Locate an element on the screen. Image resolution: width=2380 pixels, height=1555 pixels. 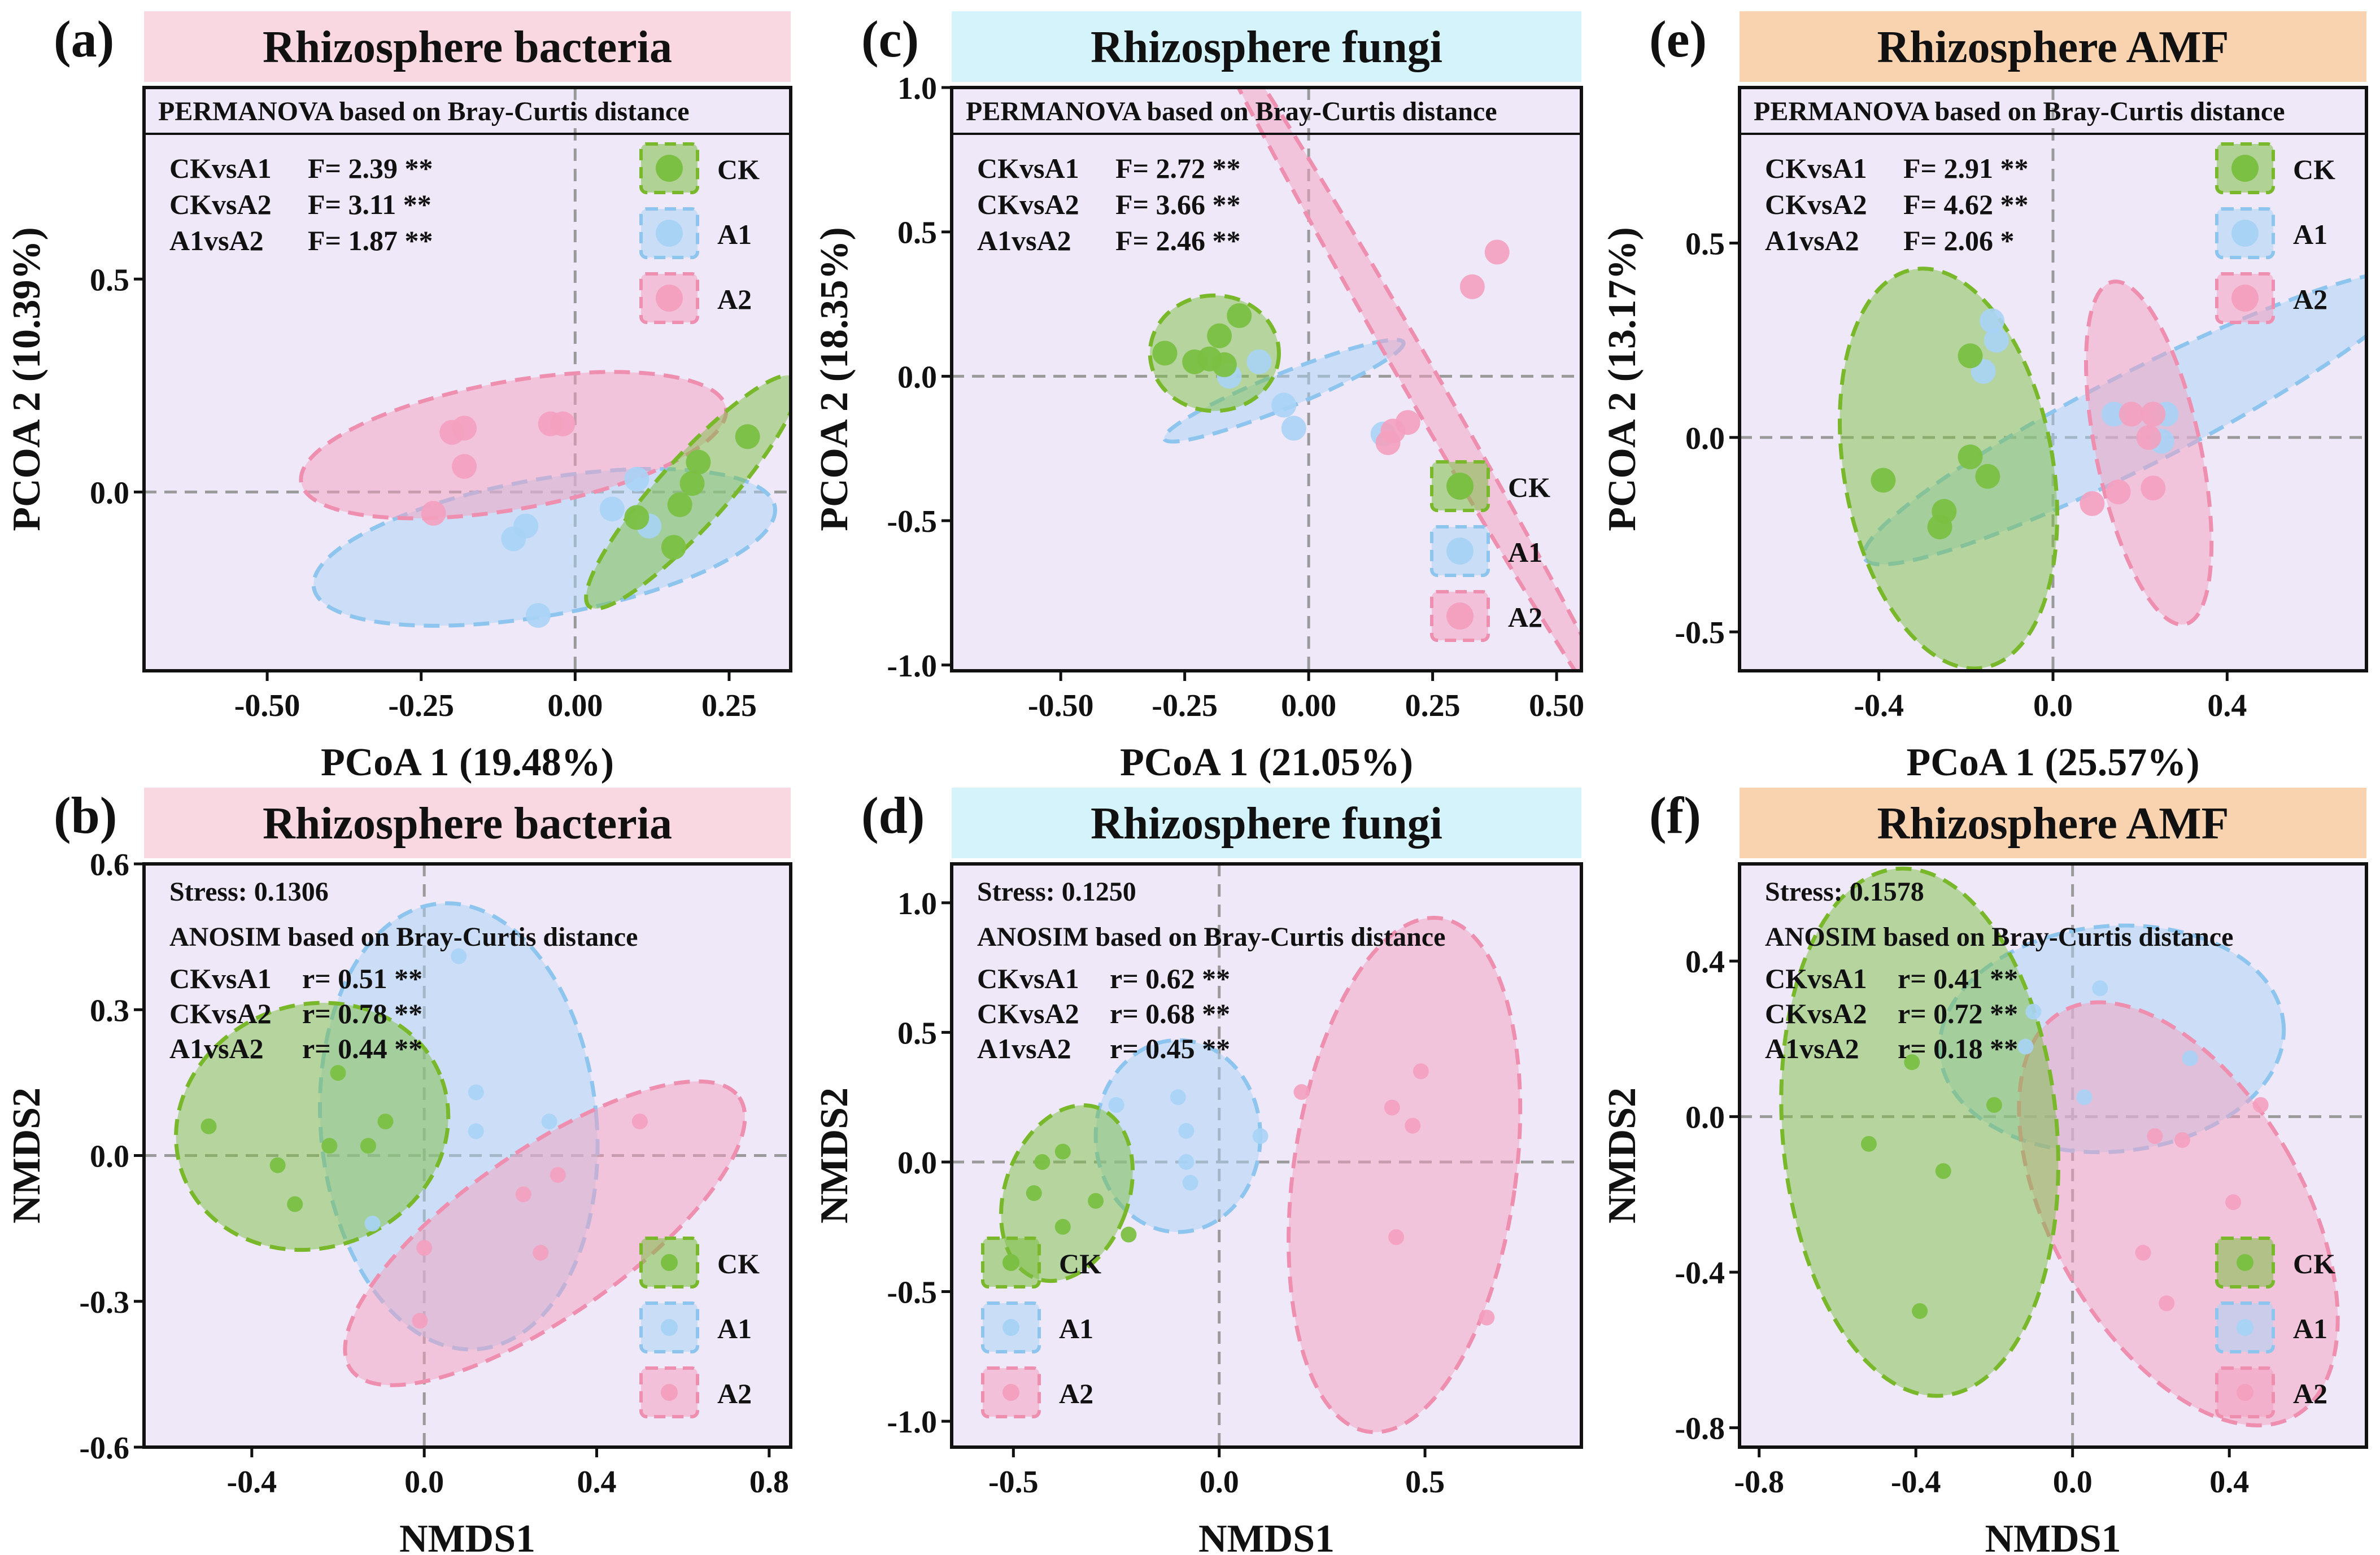
stat-value: F= 2.91 ** is located at coordinates (1966, 168).